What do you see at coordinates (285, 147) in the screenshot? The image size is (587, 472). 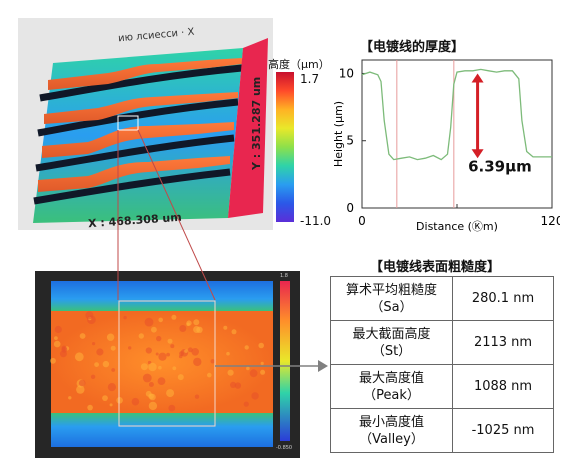 I see `color-scale-bar` at bounding box center [285, 147].